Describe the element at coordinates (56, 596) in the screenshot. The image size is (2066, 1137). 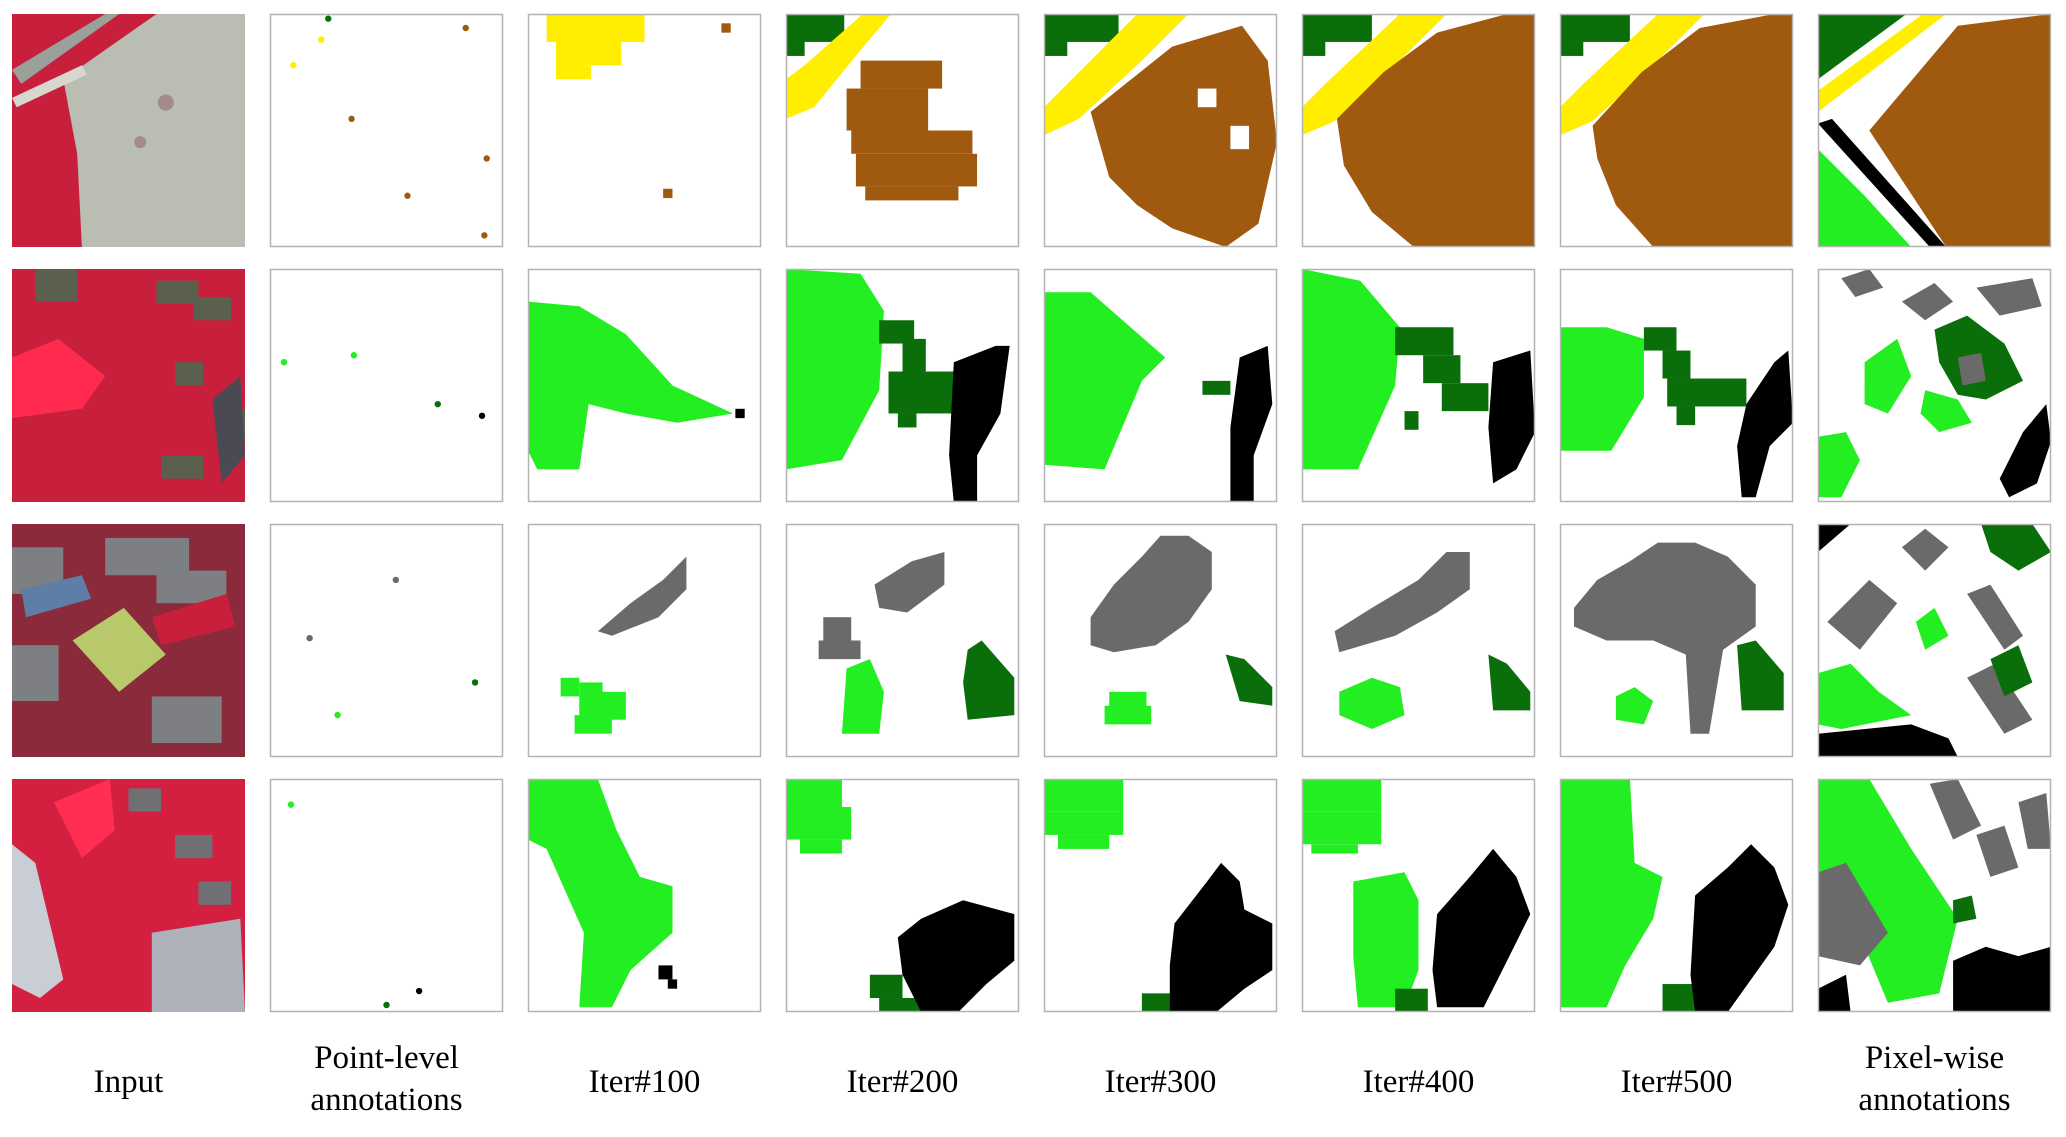
I see `roof-region` at that location.